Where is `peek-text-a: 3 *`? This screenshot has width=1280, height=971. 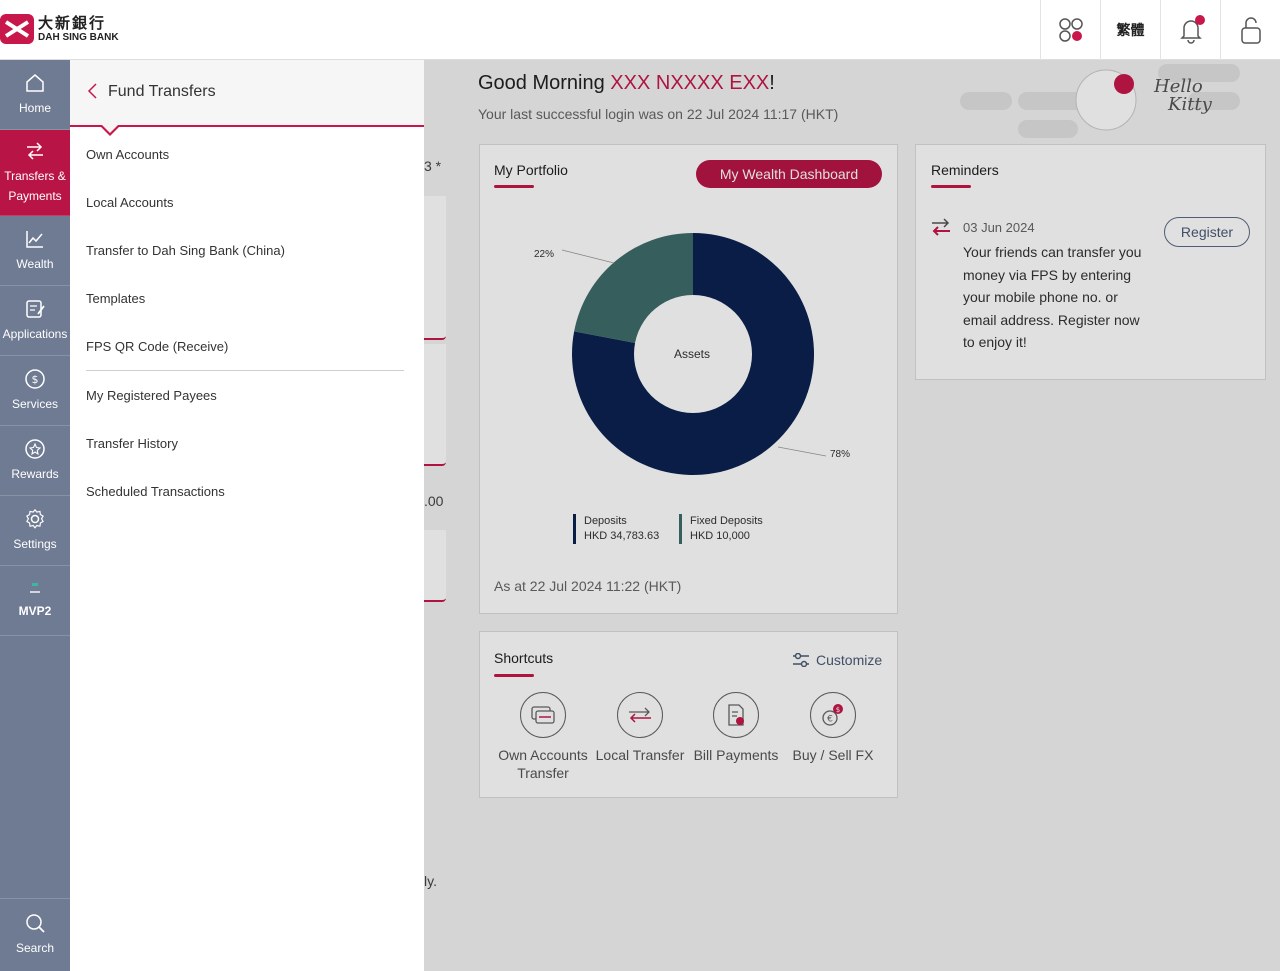 peek-text-a: 3 * is located at coordinates (433, 166).